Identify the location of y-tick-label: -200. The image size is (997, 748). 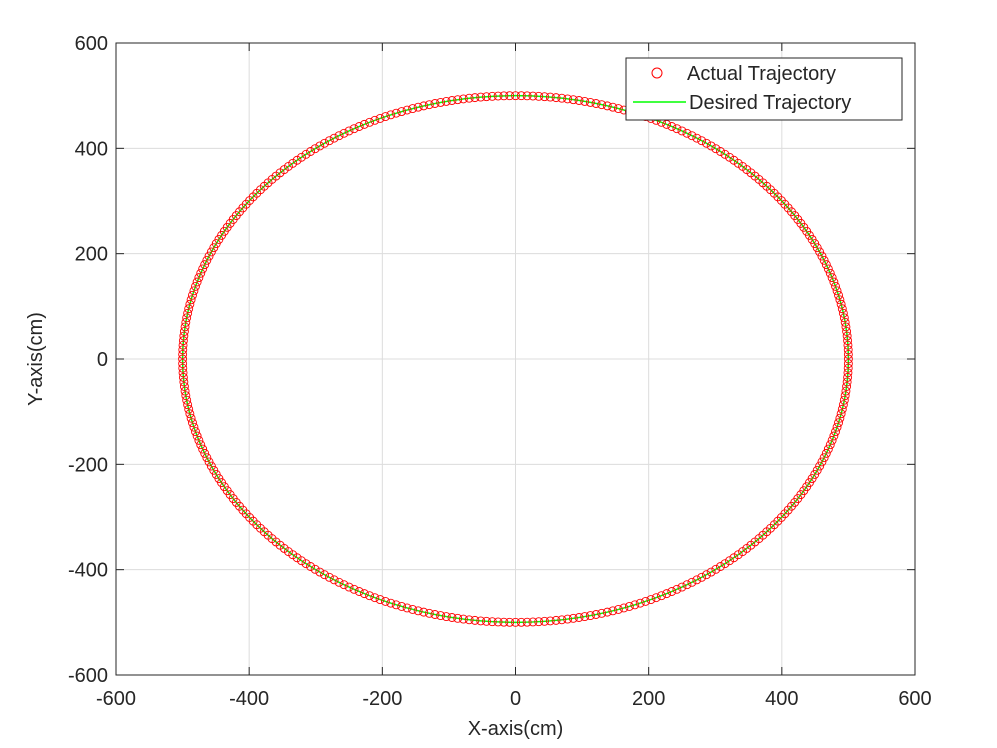
(88, 465).